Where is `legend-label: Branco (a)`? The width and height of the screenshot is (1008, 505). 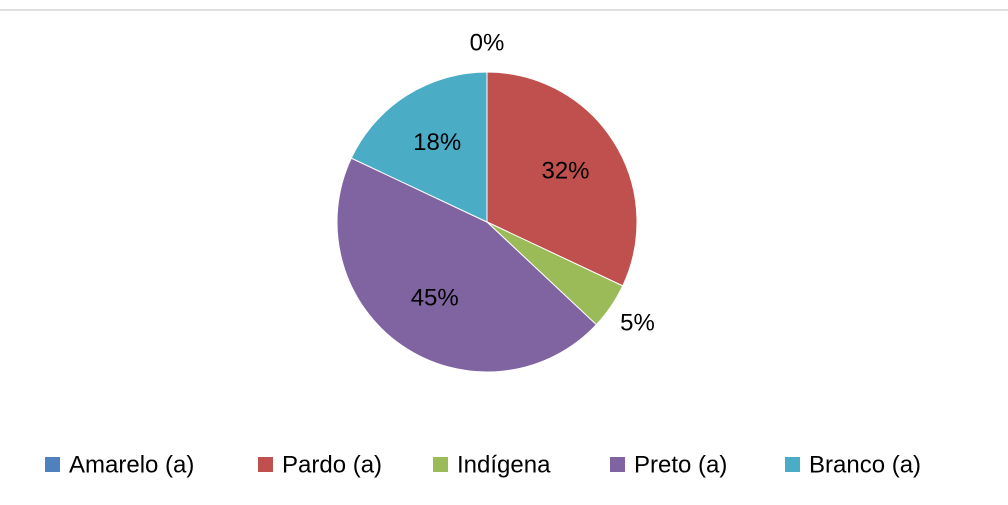
legend-label: Branco (a) is located at coordinates (865, 464).